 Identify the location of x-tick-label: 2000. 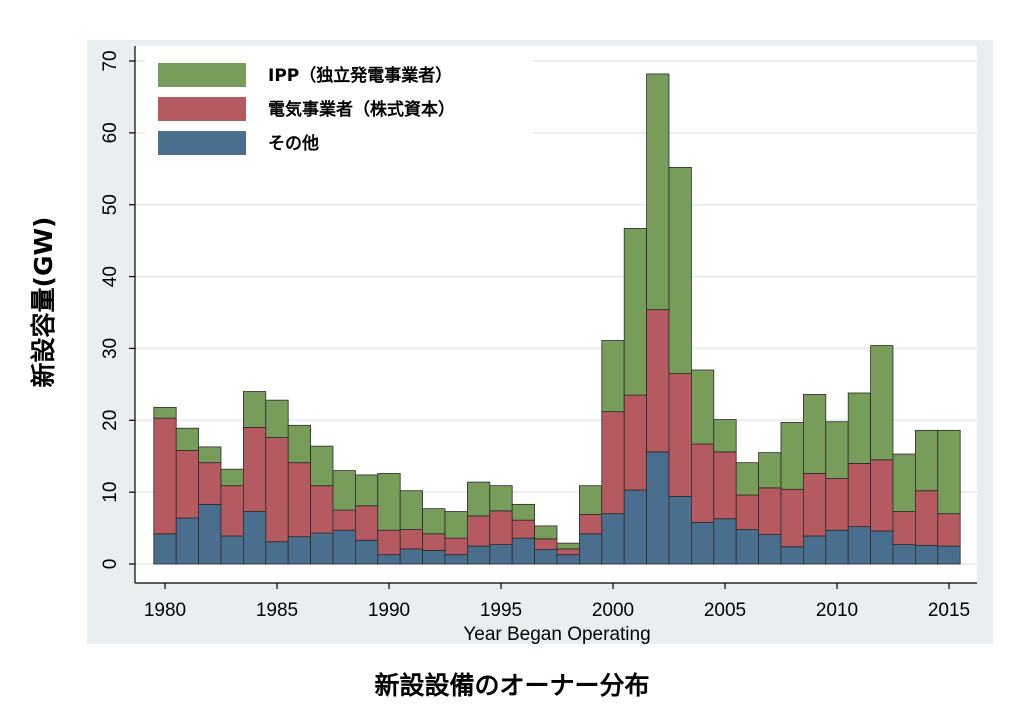
(613, 610).